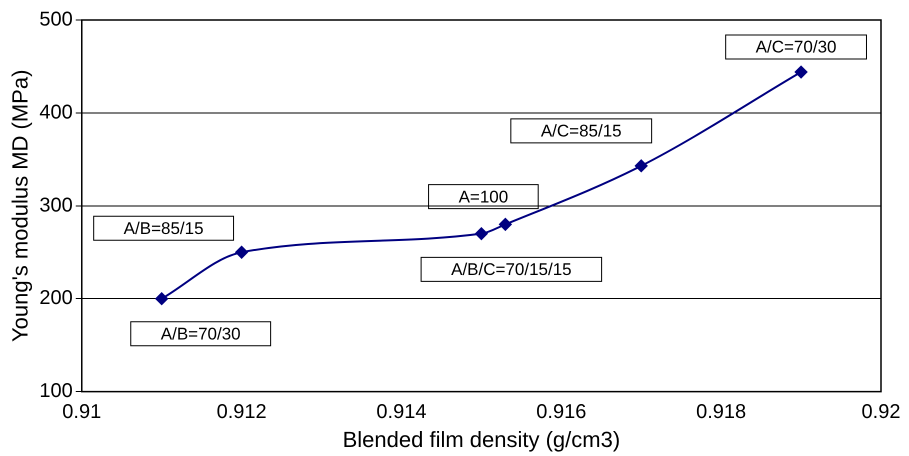 The width and height of the screenshot is (909, 456). What do you see at coordinates (481, 439) in the screenshot?
I see `x-axis-title: Blended film density (g/cm3)` at bounding box center [481, 439].